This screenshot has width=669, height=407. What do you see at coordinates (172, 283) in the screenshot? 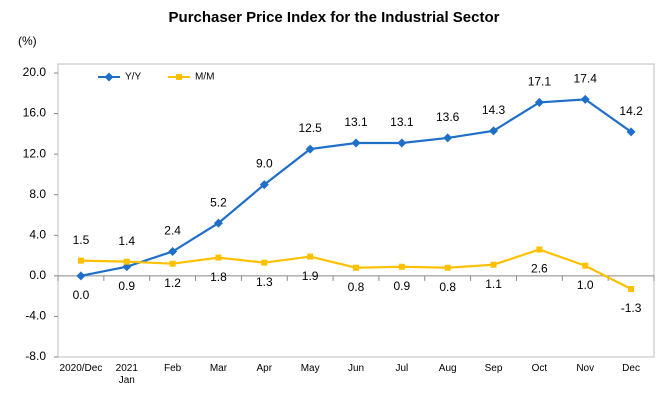
I see `data-label: 1.2` at bounding box center [172, 283].